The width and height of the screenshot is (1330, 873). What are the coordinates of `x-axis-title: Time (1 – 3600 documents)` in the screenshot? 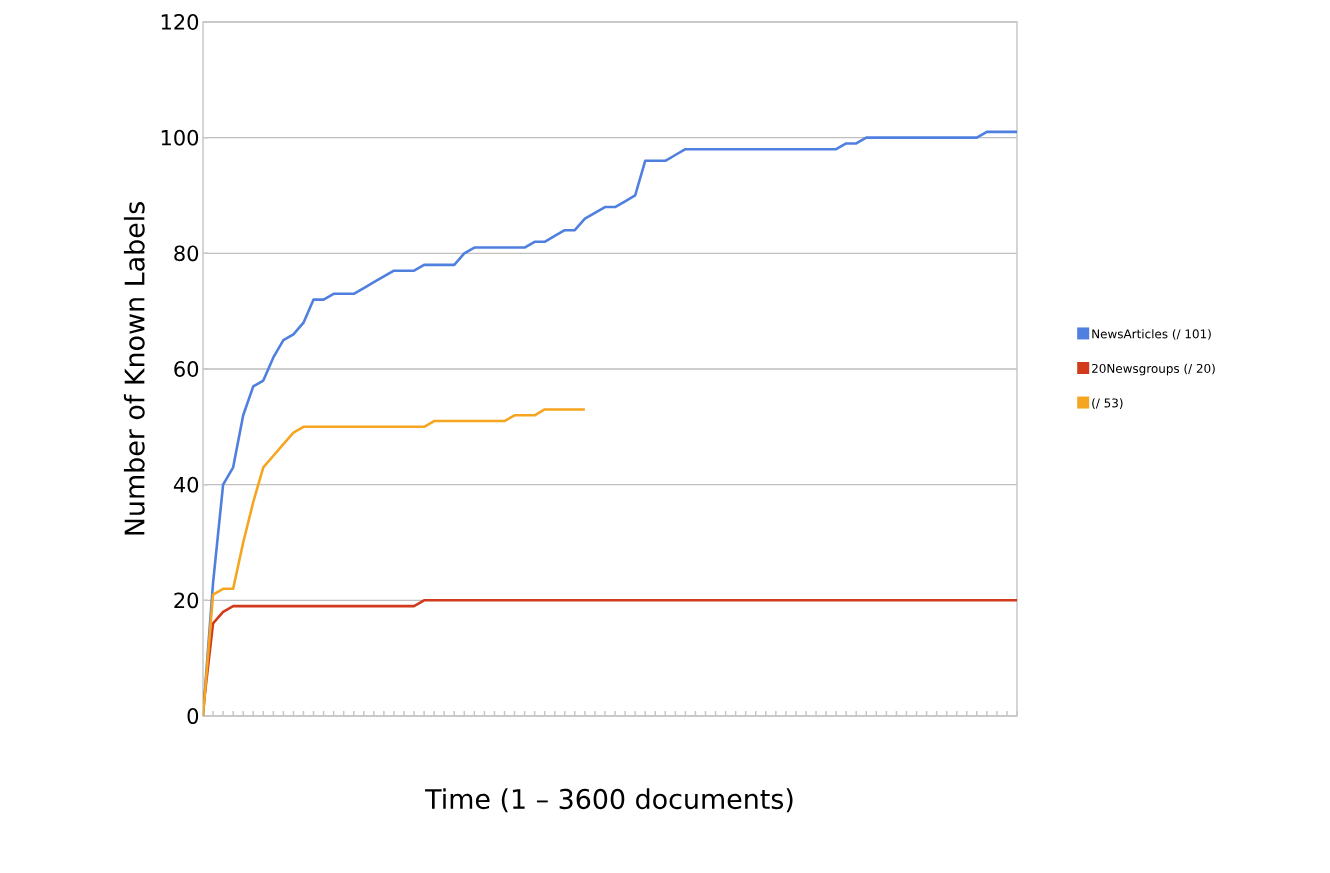 It's located at (609, 800).